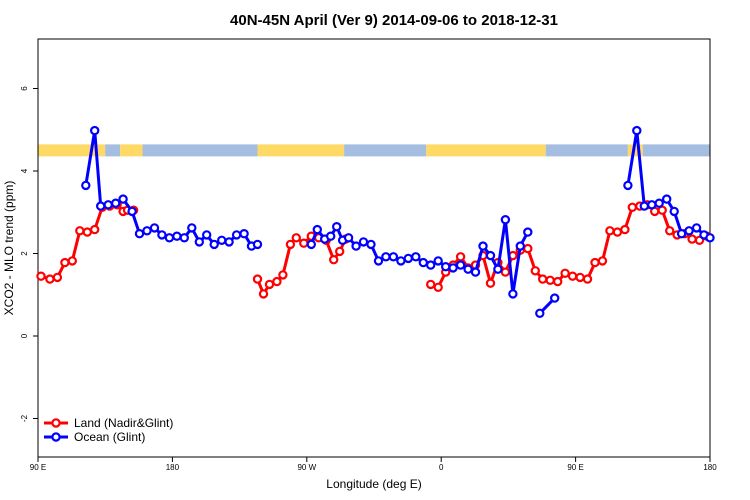  What do you see at coordinates (123, 423) in the screenshot?
I see `legend-label: Land (Nadir&Glint)` at bounding box center [123, 423].